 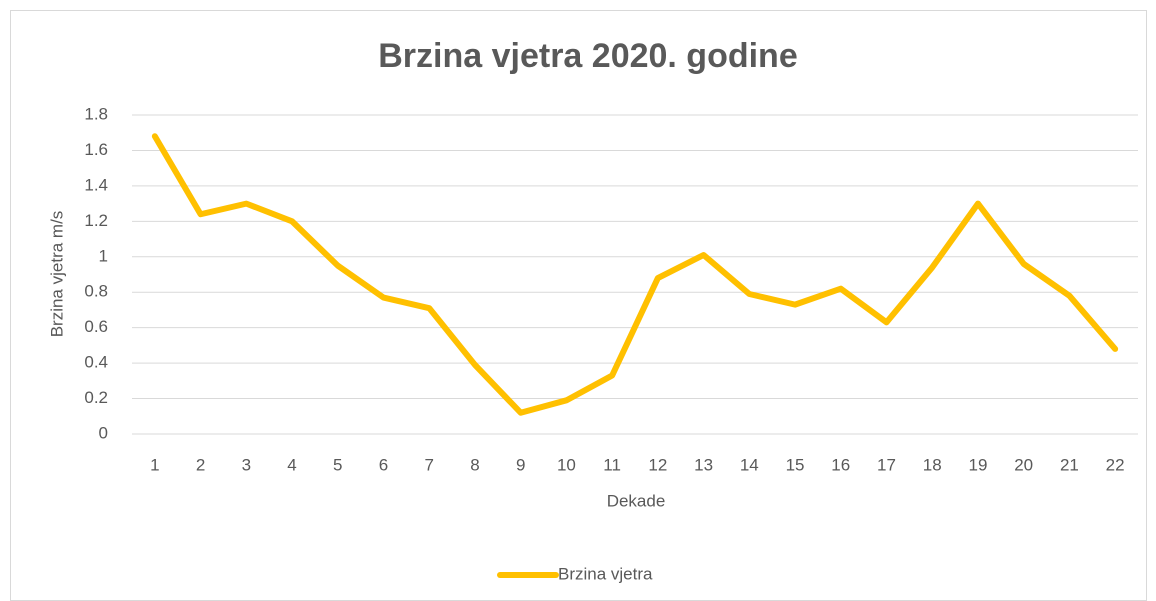 I want to click on chart-title: Brzina vjetra 2020. godine, so click(x=588, y=56).